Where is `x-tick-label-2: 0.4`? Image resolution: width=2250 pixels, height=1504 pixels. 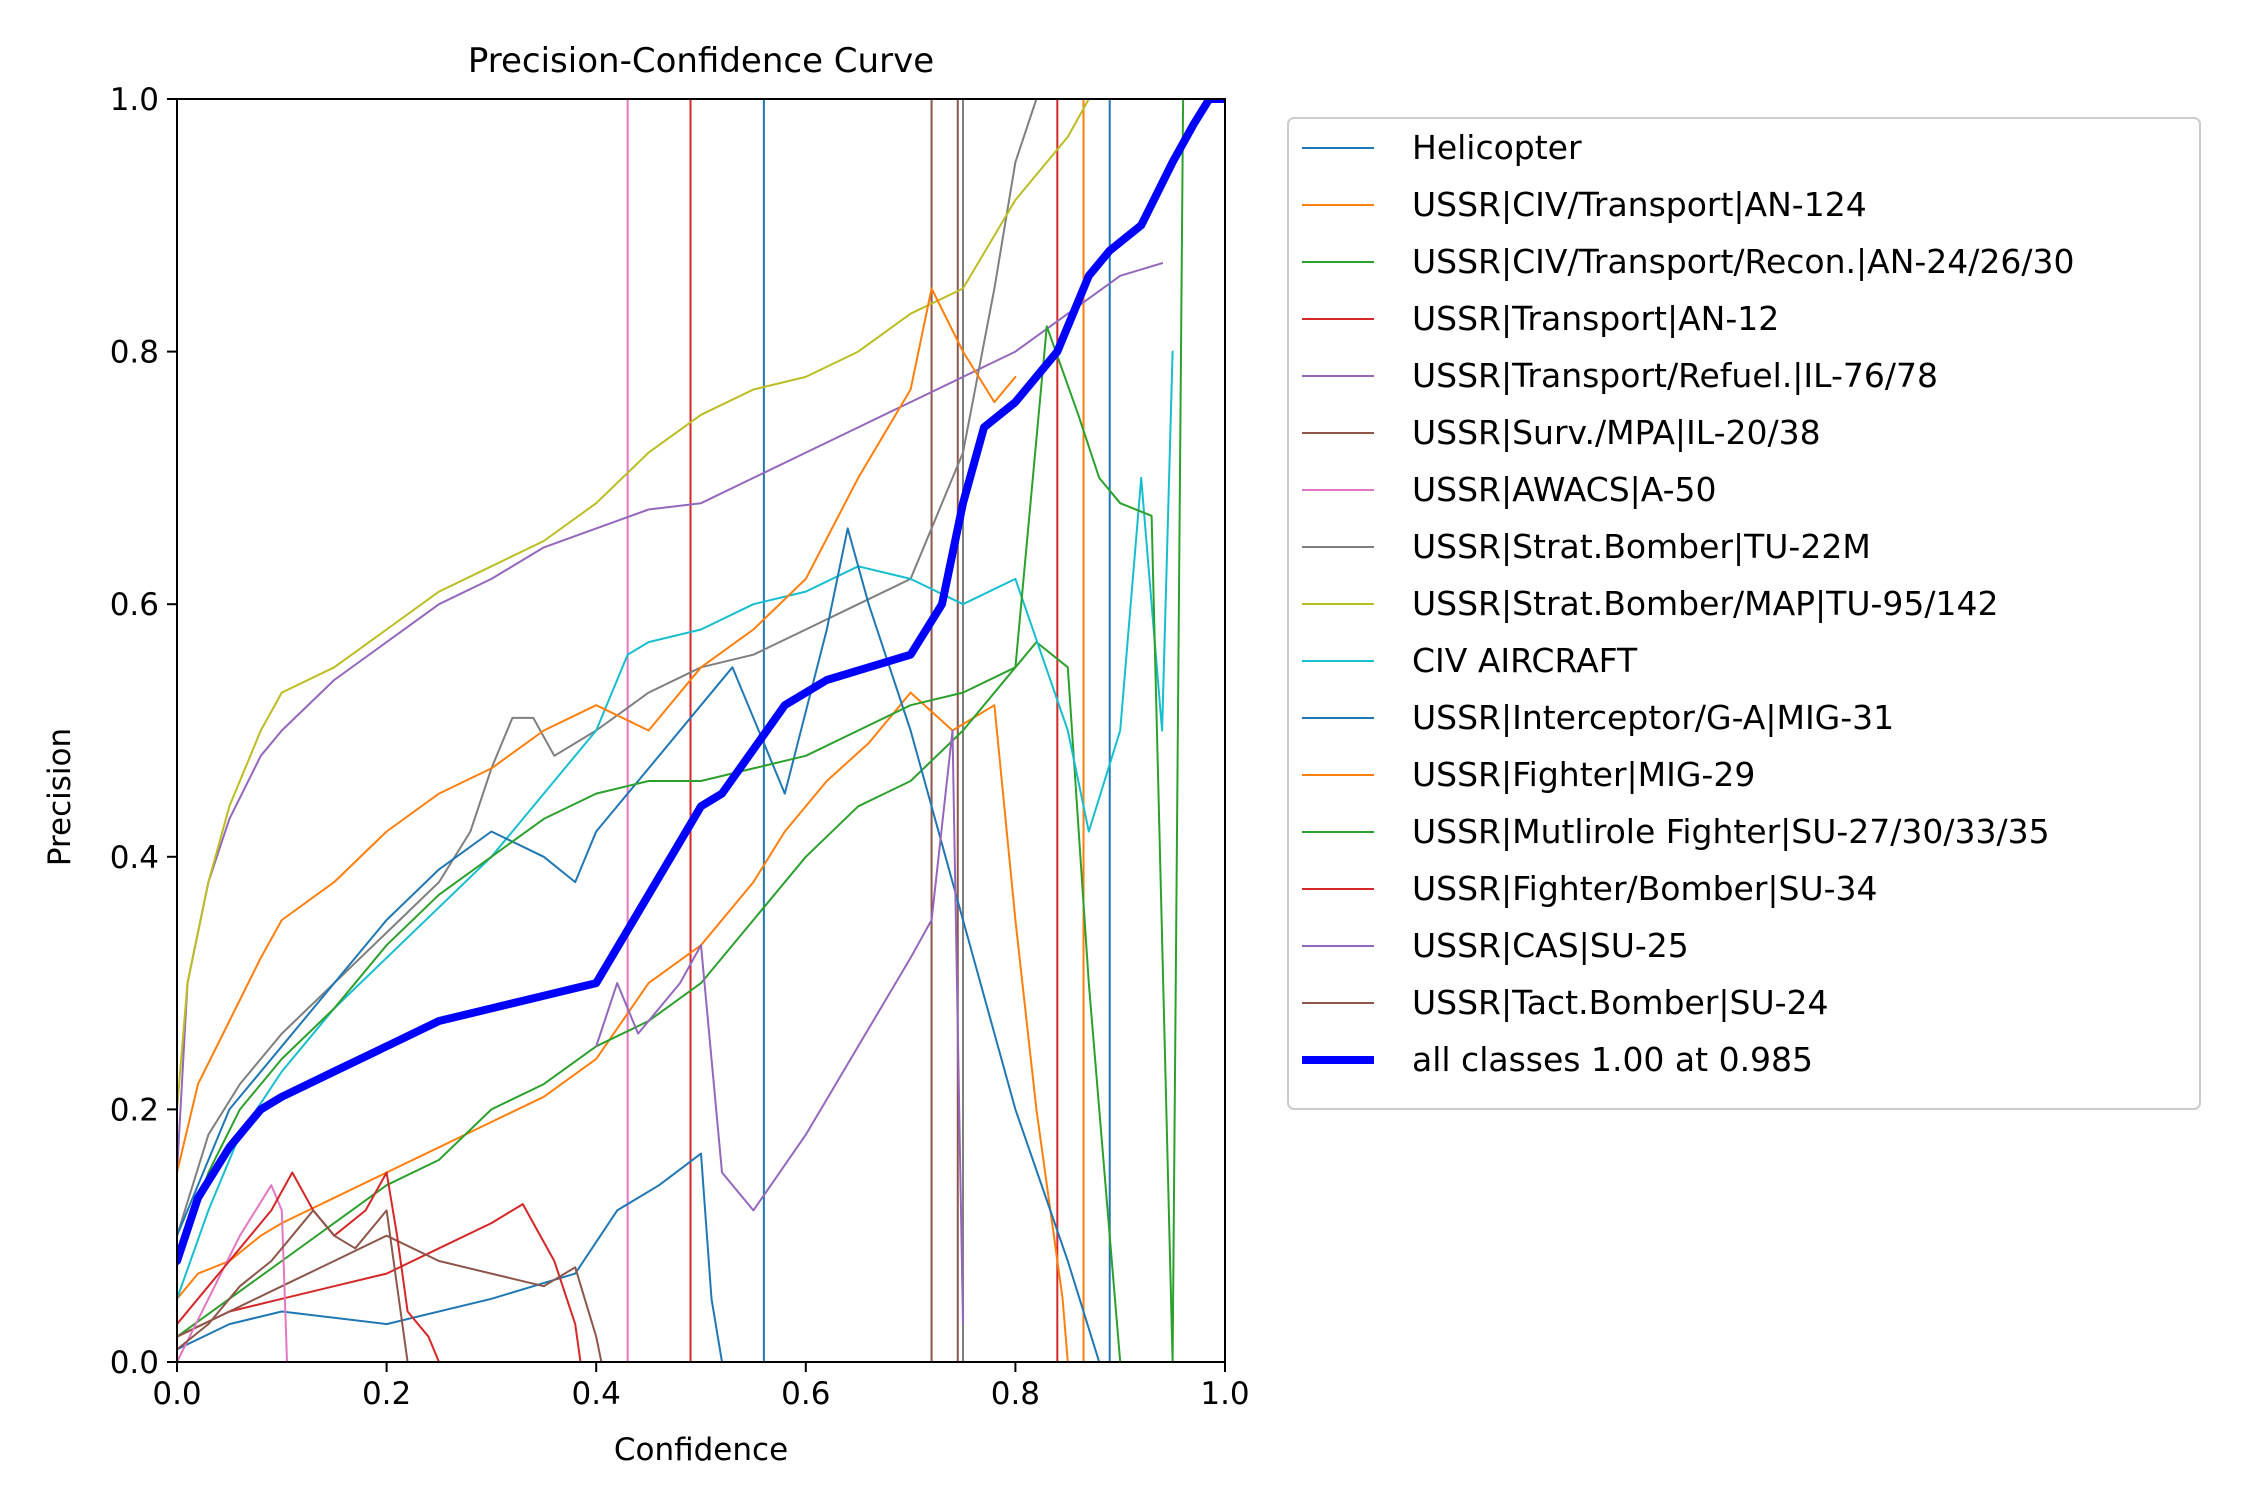 x-tick-label-2: 0.4 is located at coordinates (596, 1394).